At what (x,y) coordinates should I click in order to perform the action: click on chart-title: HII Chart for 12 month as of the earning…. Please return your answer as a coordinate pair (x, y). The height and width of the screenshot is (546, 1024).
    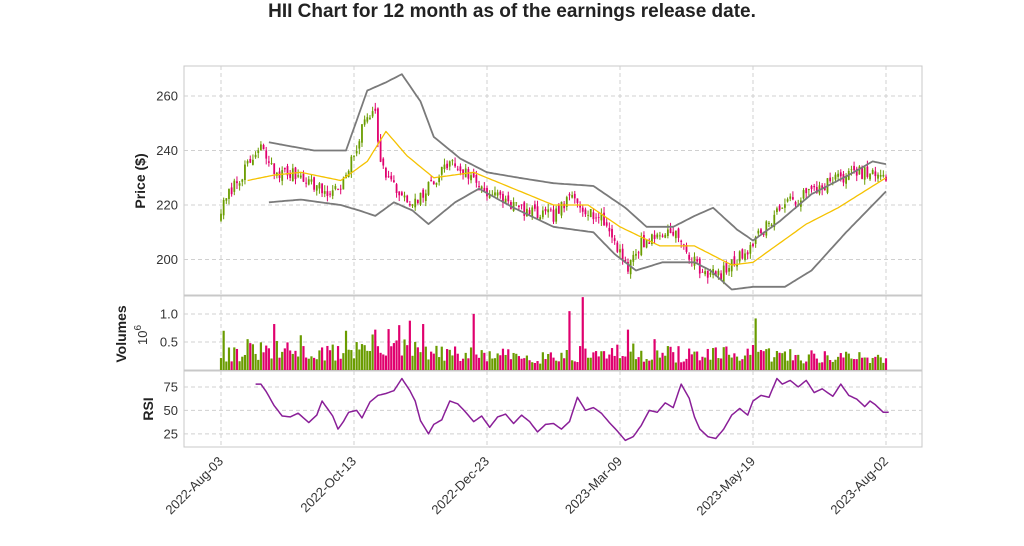
    Looking at the image, I should click on (512, 11).